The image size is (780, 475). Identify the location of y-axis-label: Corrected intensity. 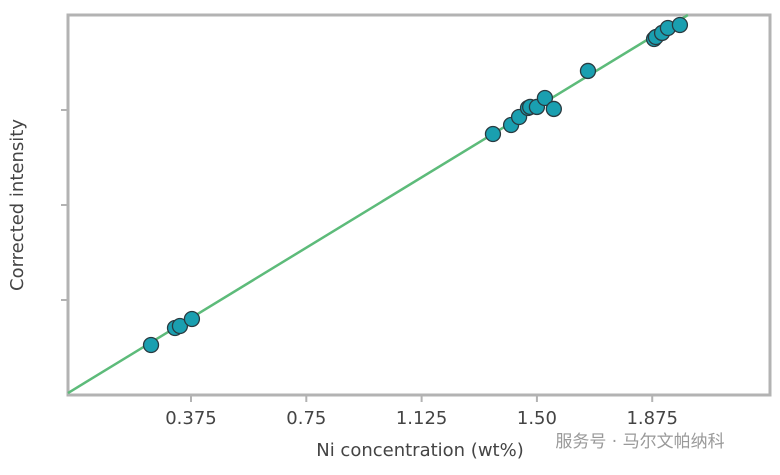
(17, 205).